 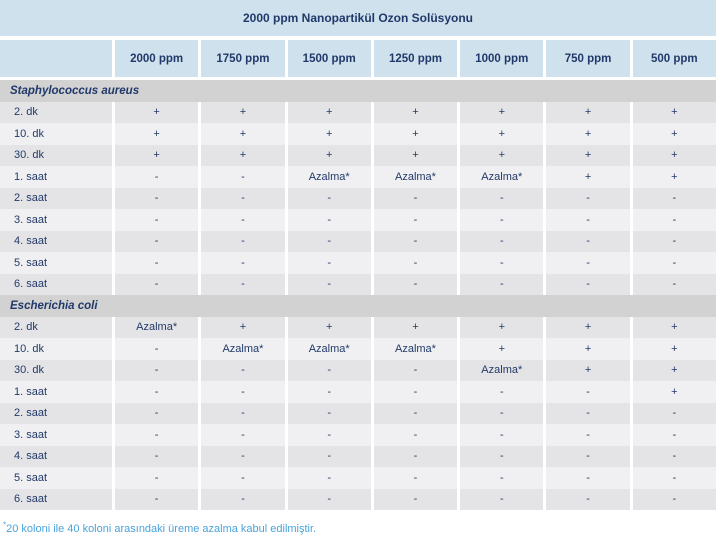 I want to click on table-row: 10. dk + + + + + + +, so click(x=358, y=134).